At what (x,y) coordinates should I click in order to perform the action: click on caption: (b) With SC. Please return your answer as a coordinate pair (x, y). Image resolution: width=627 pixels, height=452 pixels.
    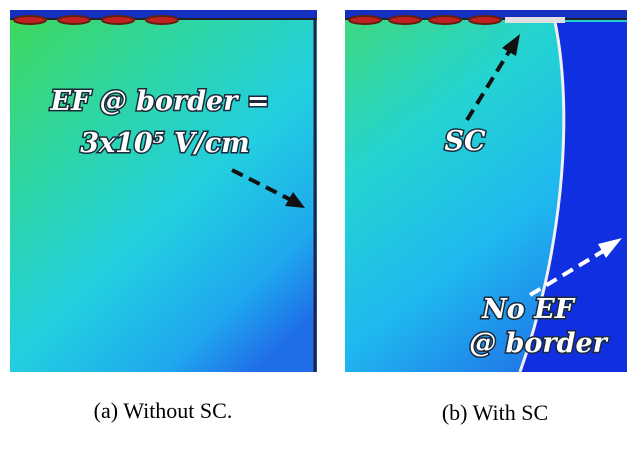
    Looking at the image, I should click on (495, 412).